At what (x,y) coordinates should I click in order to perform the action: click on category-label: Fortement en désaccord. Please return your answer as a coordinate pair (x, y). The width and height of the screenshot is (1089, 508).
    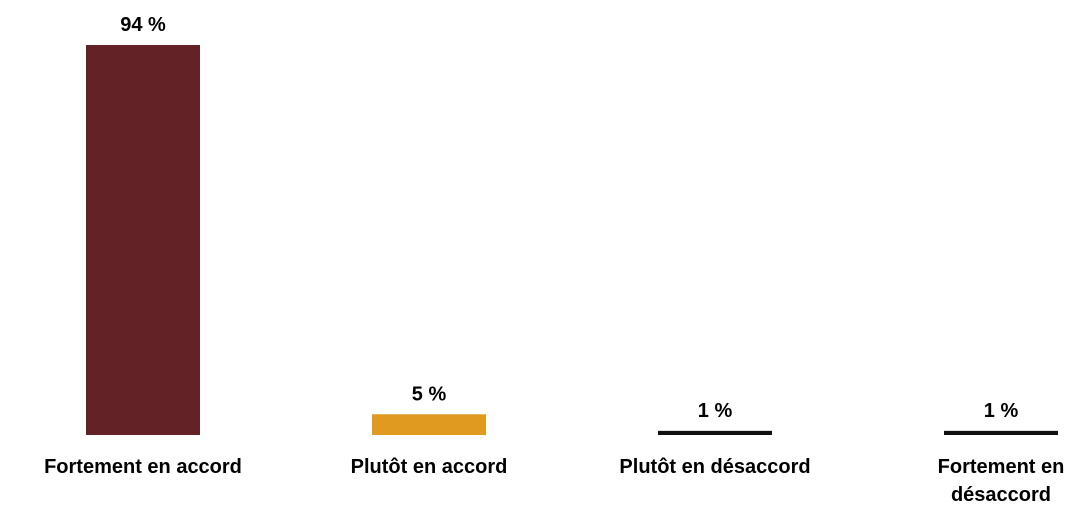
    Looking at the image, I should click on (1001, 481).